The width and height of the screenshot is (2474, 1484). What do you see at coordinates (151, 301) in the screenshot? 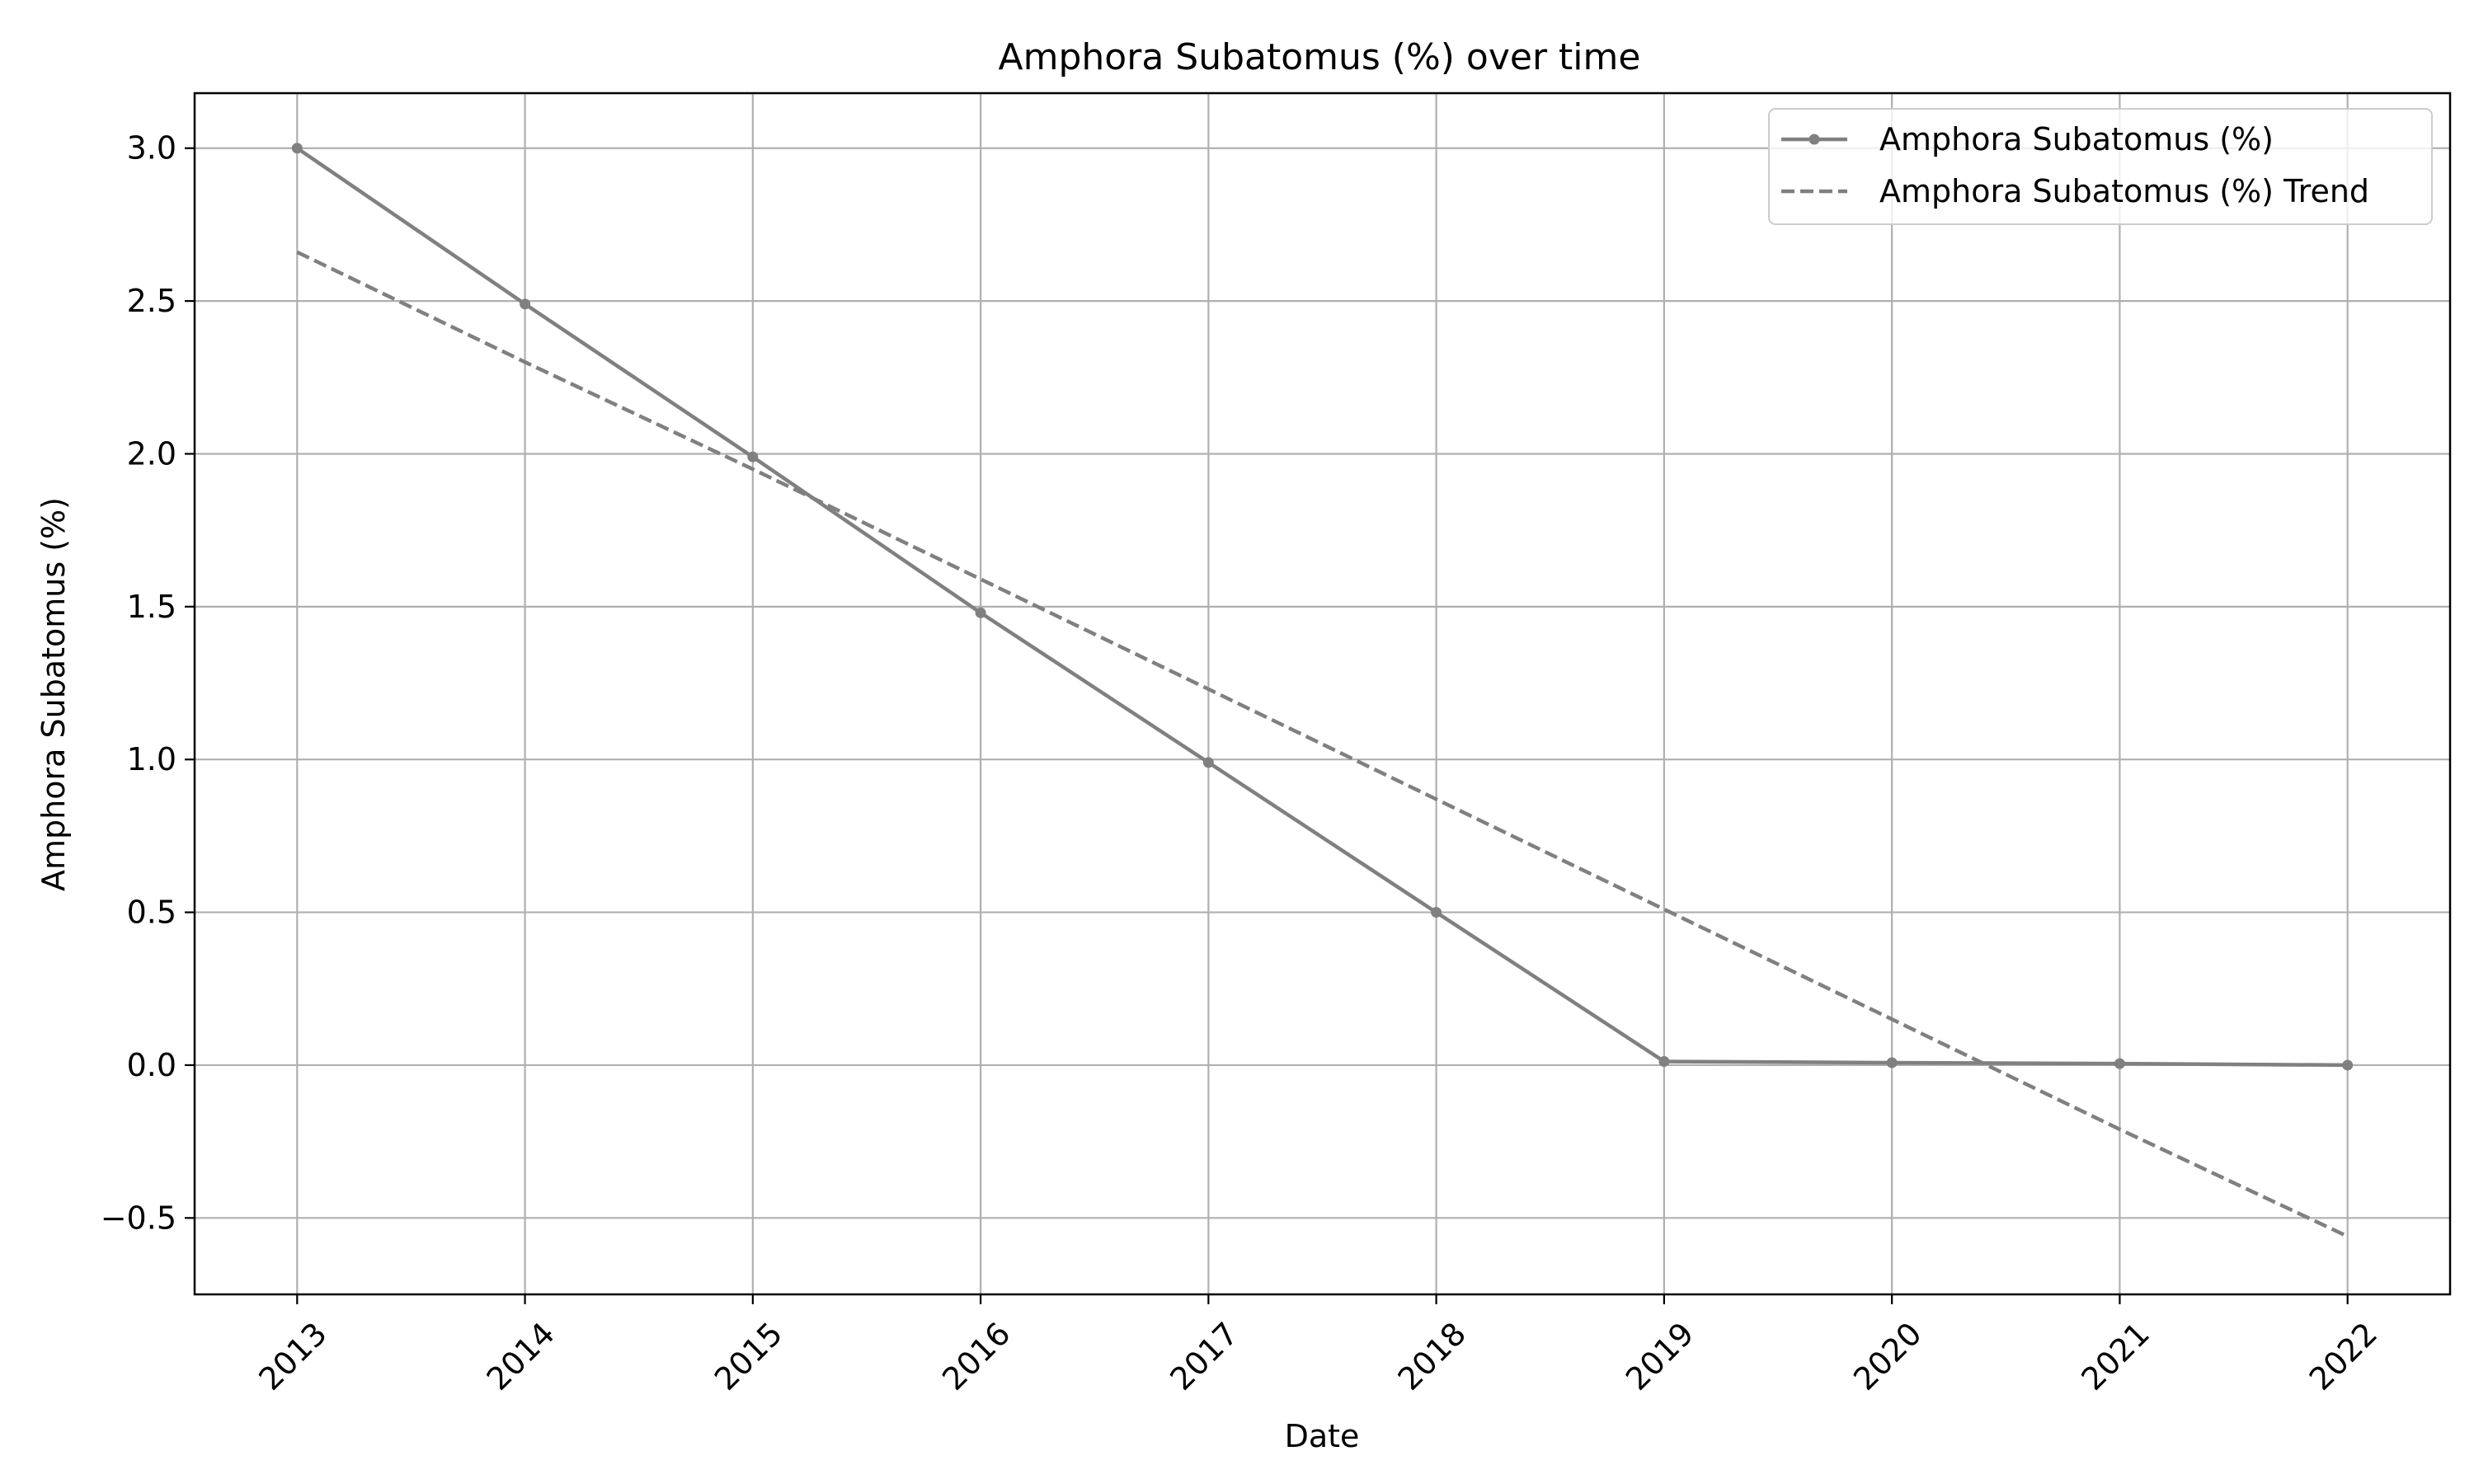
I see `y-tick-label: 2.5` at bounding box center [151, 301].